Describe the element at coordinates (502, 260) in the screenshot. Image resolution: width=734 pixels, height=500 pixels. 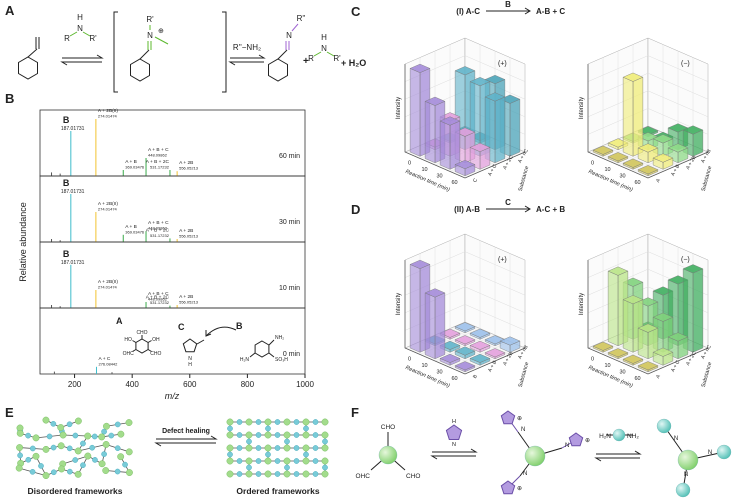
I see `polarity: (+)` at that location.